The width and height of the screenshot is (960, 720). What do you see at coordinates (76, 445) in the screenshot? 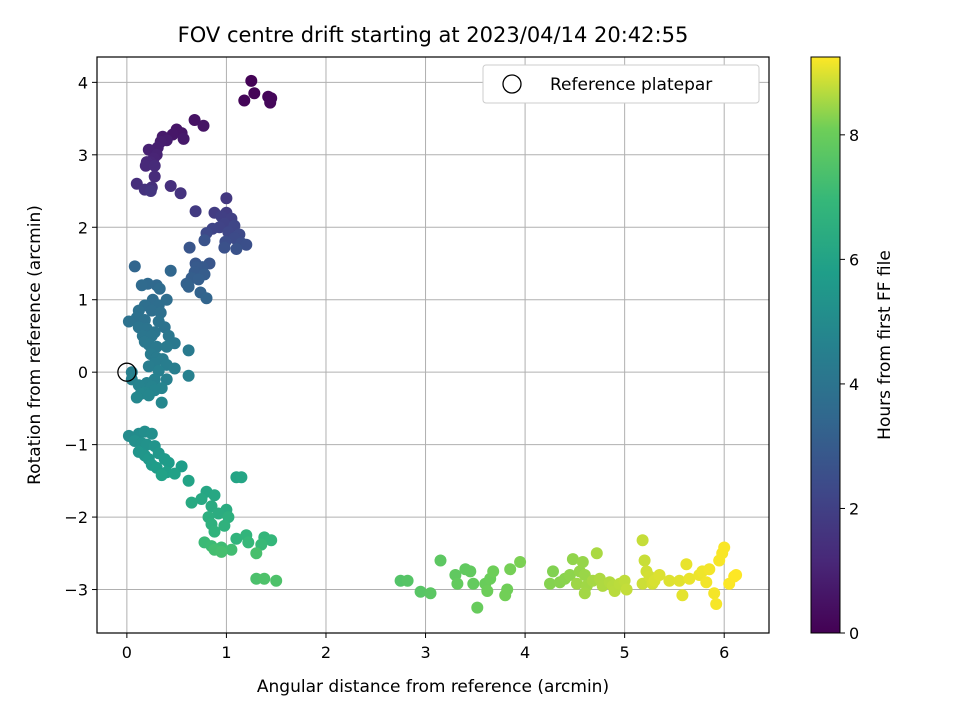
I see `y-tick-label: −1` at bounding box center [76, 445].